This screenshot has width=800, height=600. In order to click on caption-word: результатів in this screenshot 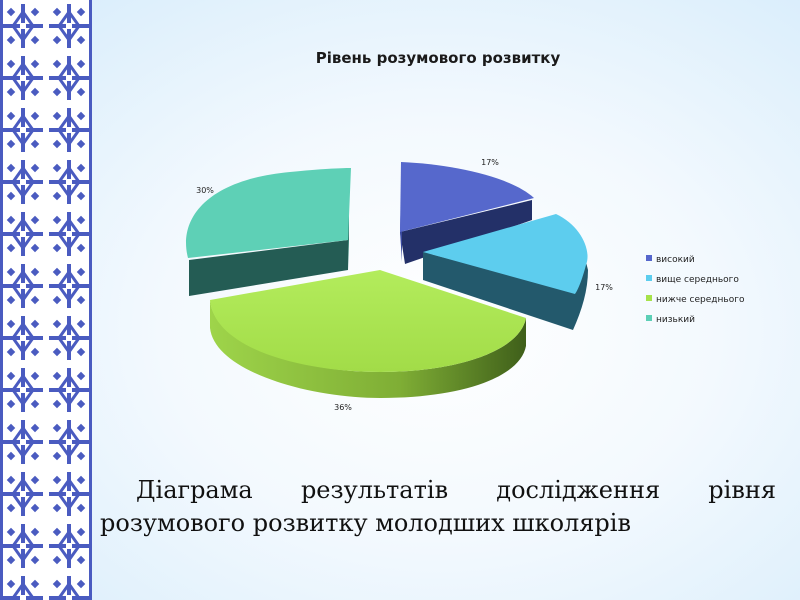, I will do `click(374, 490)`.